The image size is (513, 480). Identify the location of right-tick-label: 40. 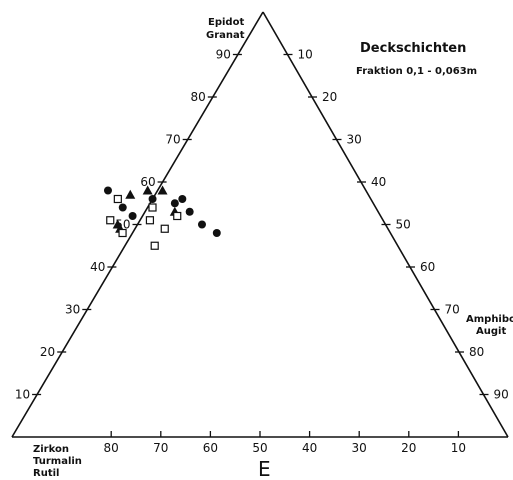
(378, 182).